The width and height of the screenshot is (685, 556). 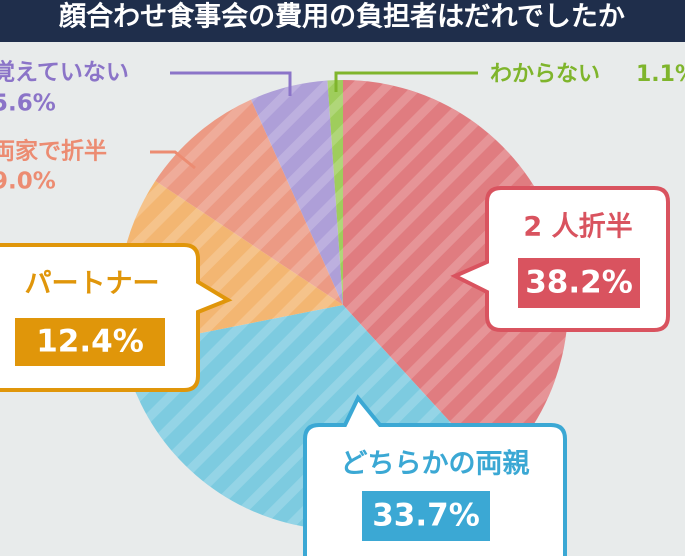 I want to click on slice-label: パートナー, so click(x=92, y=284).